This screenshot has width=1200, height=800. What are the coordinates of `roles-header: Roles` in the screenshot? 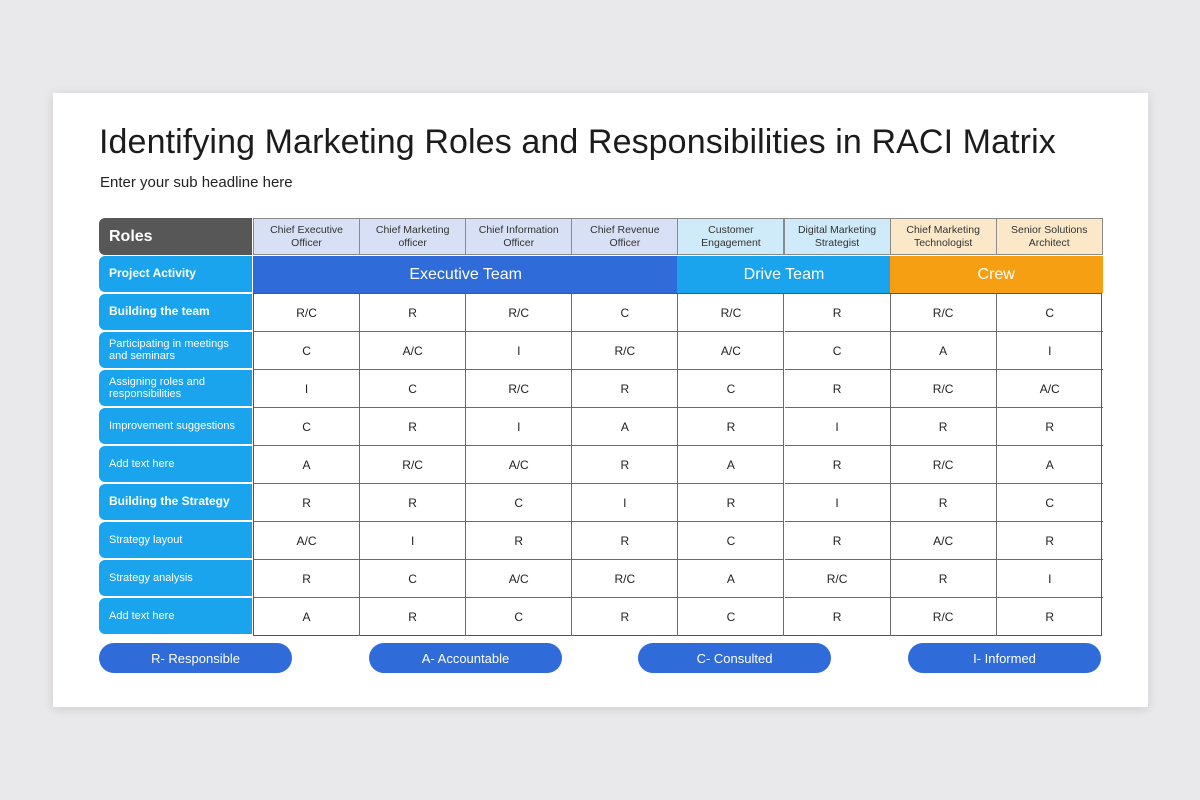 It's located at (175, 236).